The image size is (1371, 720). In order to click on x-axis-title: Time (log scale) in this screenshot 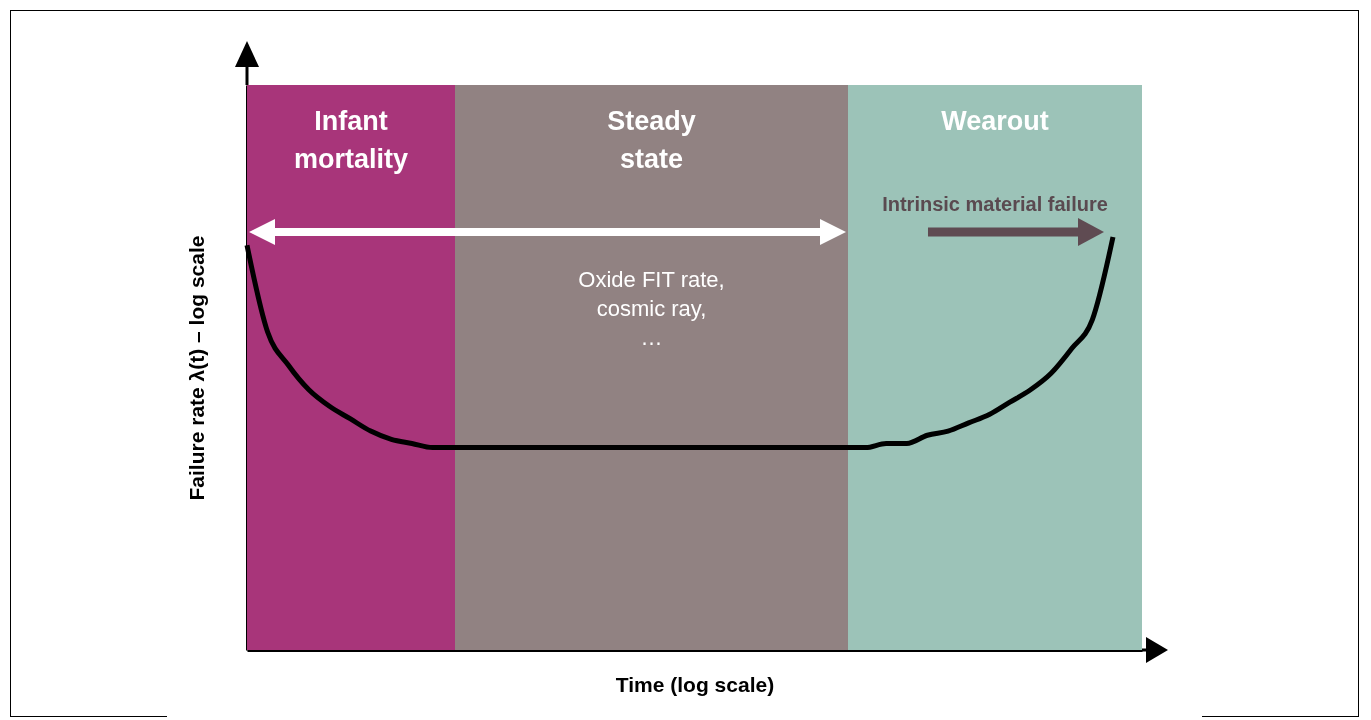, I will do `click(695, 684)`.